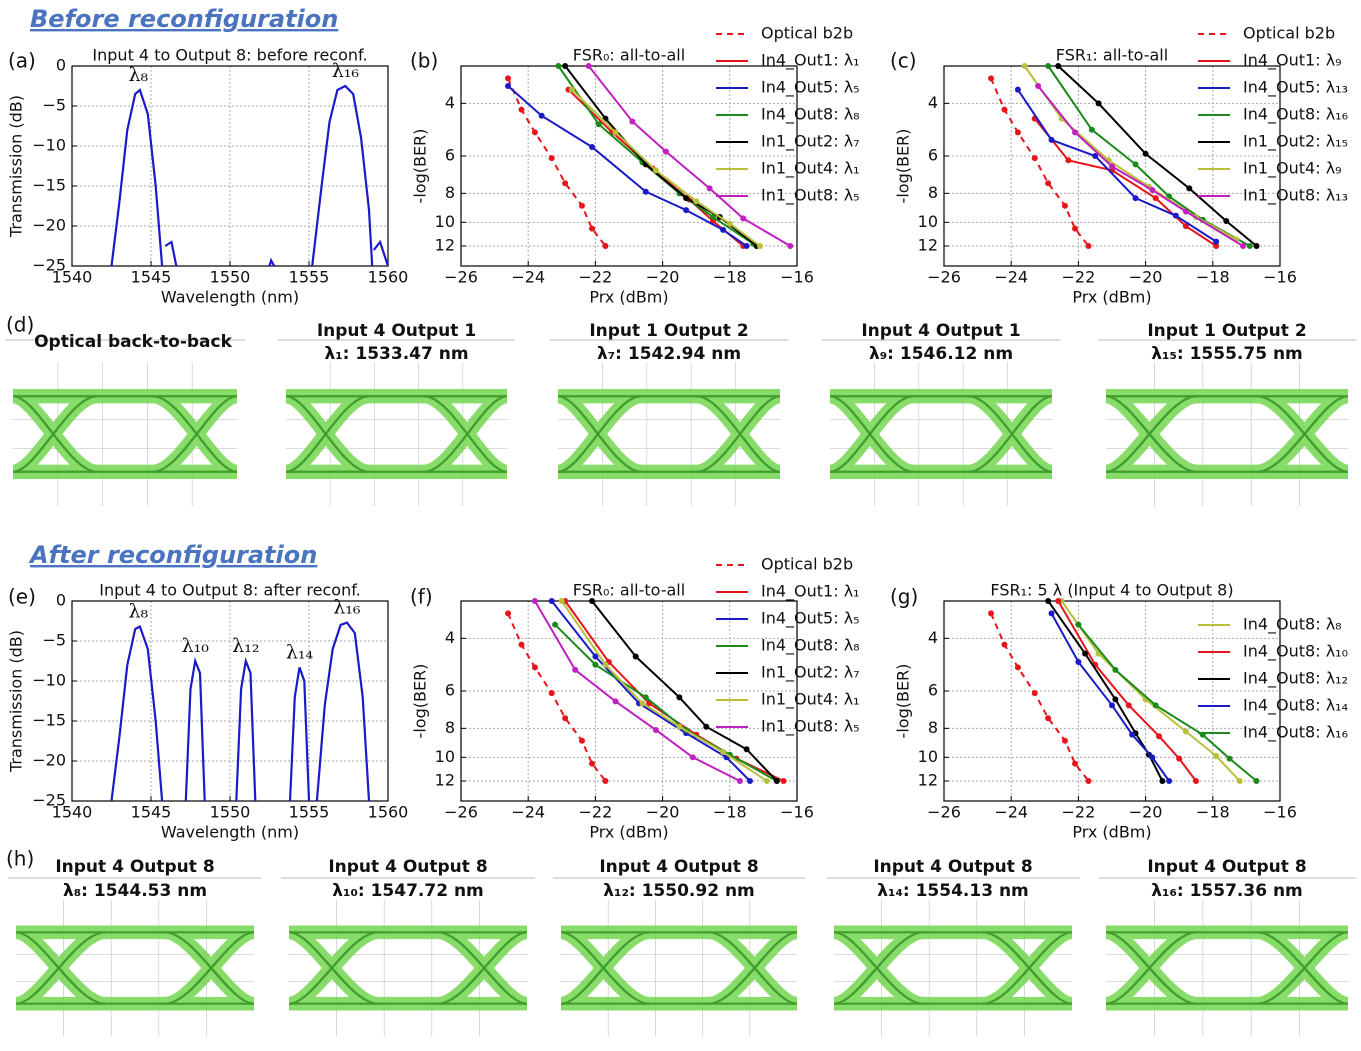 This screenshot has width=1361, height=1051. I want to click on x-axis-label: Prx (dBm), so click(1111, 297).